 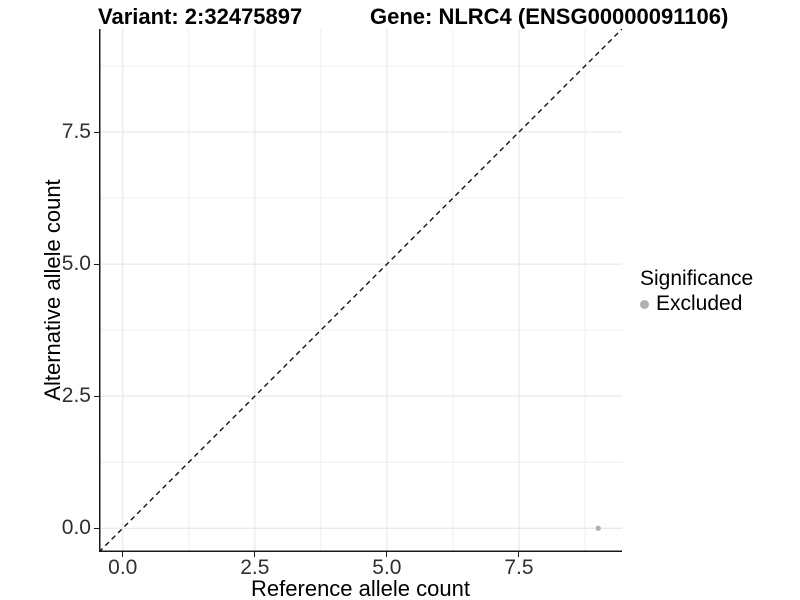 What do you see at coordinates (123, 567) in the screenshot?
I see `x-tick-label: 0.0` at bounding box center [123, 567].